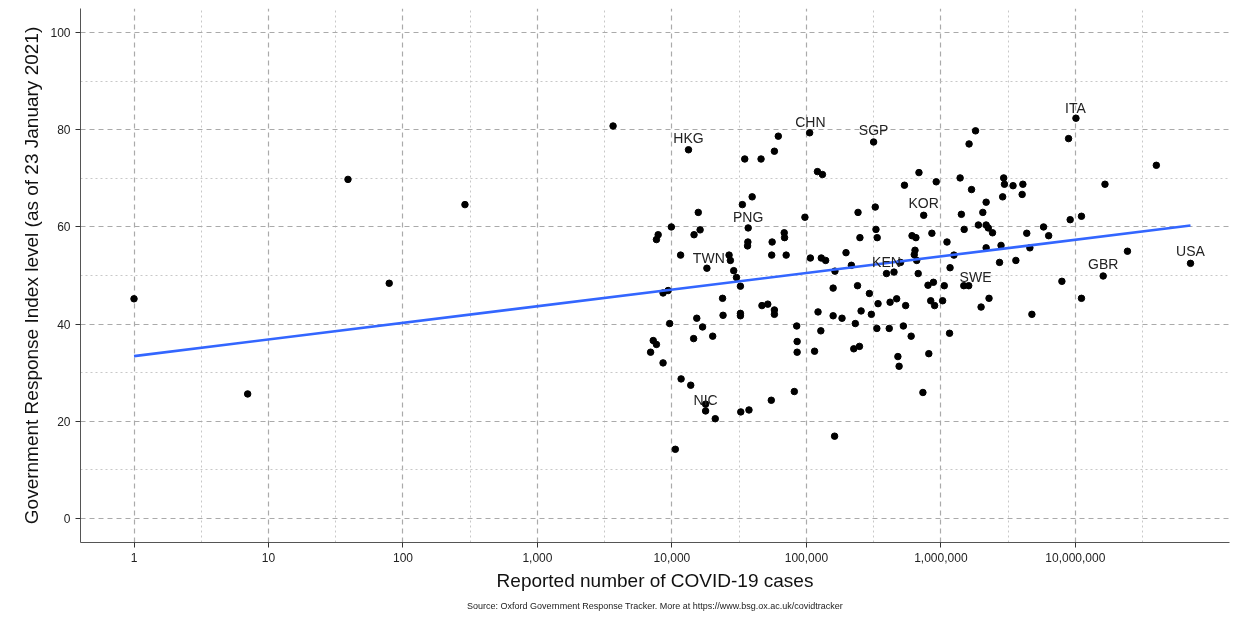 The width and height of the screenshot is (1243, 620). What do you see at coordinates (672, 557) in the screenshot?
I see `x-tick-label: 10,000` at bounding box center [672, 557].